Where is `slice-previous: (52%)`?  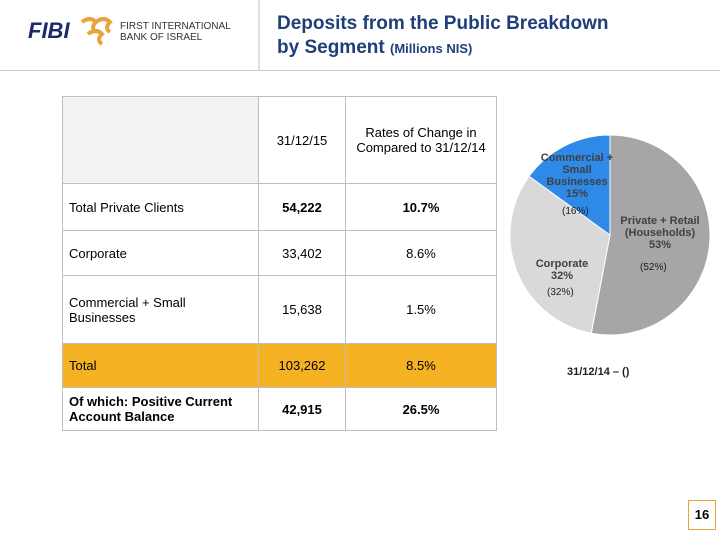
slice-previous: (52%) is located at coordinates (653, 267).